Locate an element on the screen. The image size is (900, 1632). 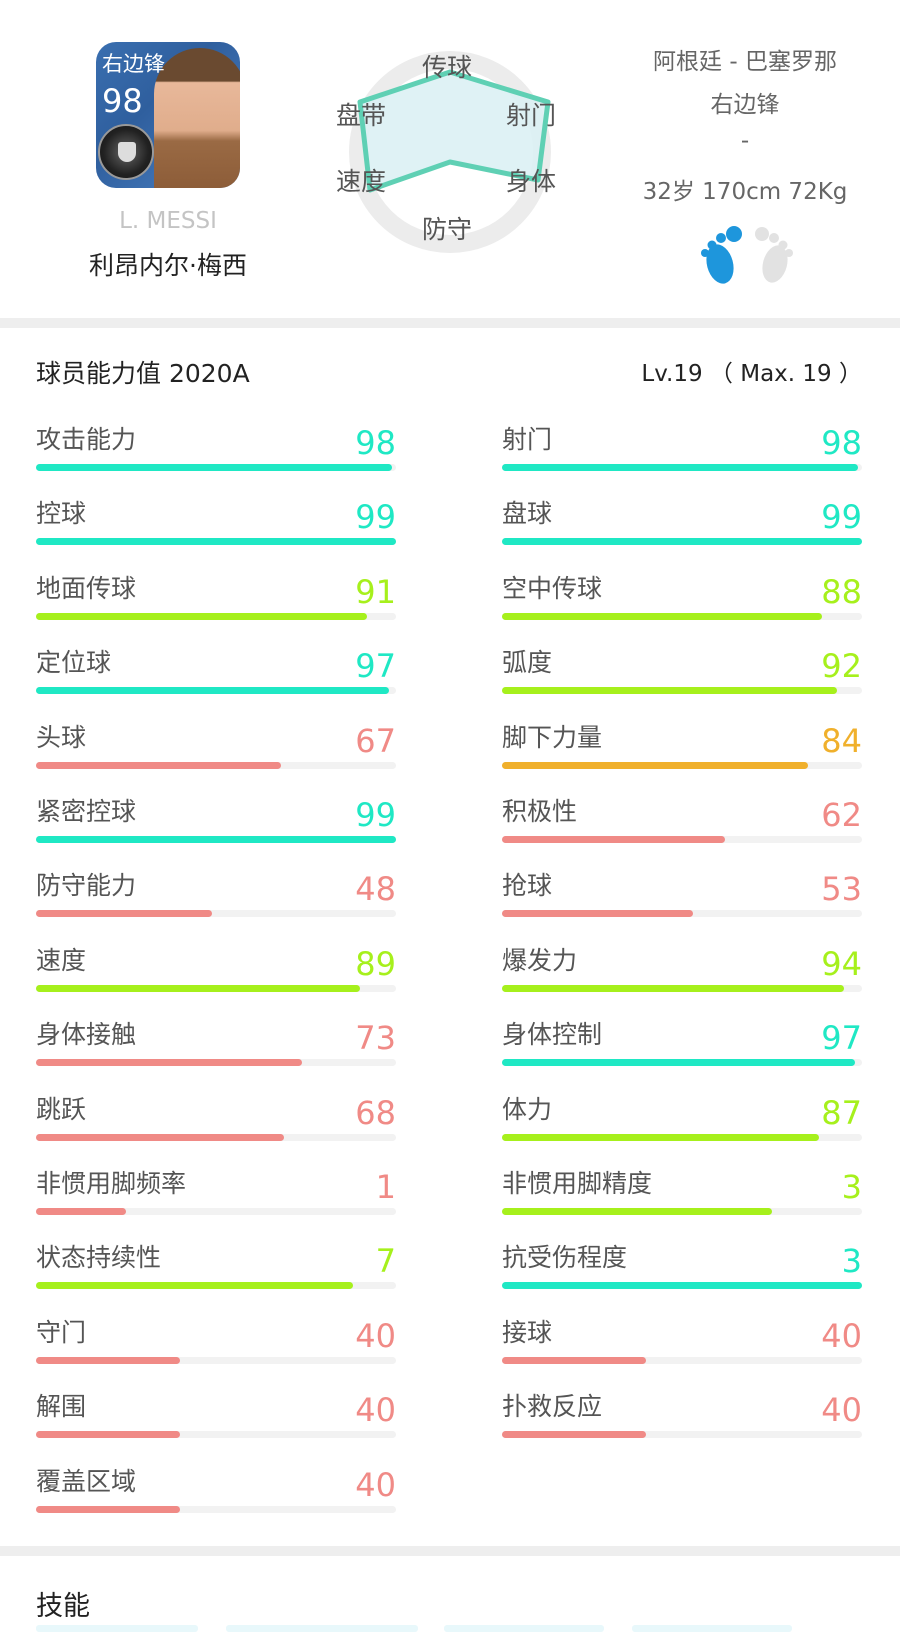
stat-label: 定位球 is located at coordinates (74, 663).